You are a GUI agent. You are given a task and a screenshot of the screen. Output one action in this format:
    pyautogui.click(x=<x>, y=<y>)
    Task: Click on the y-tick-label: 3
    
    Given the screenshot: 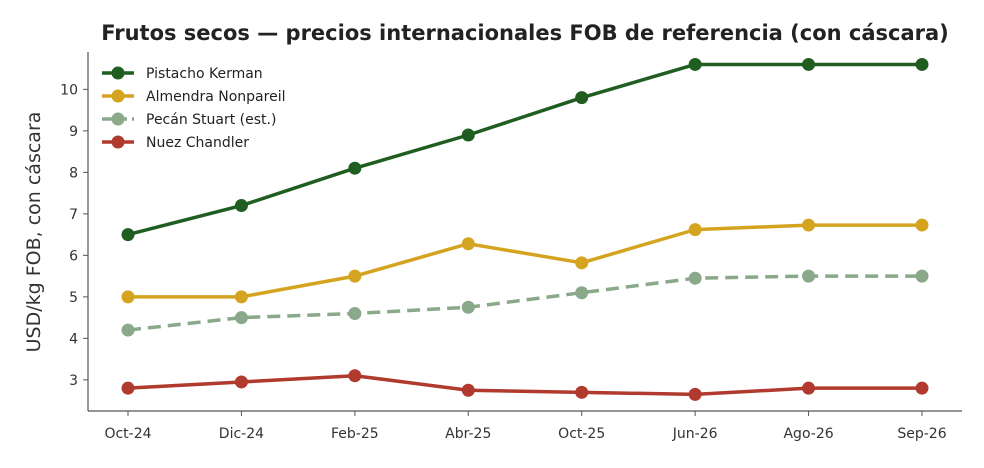 What is the action you would take?
    pyautogui.click(x=73, y=381)
    